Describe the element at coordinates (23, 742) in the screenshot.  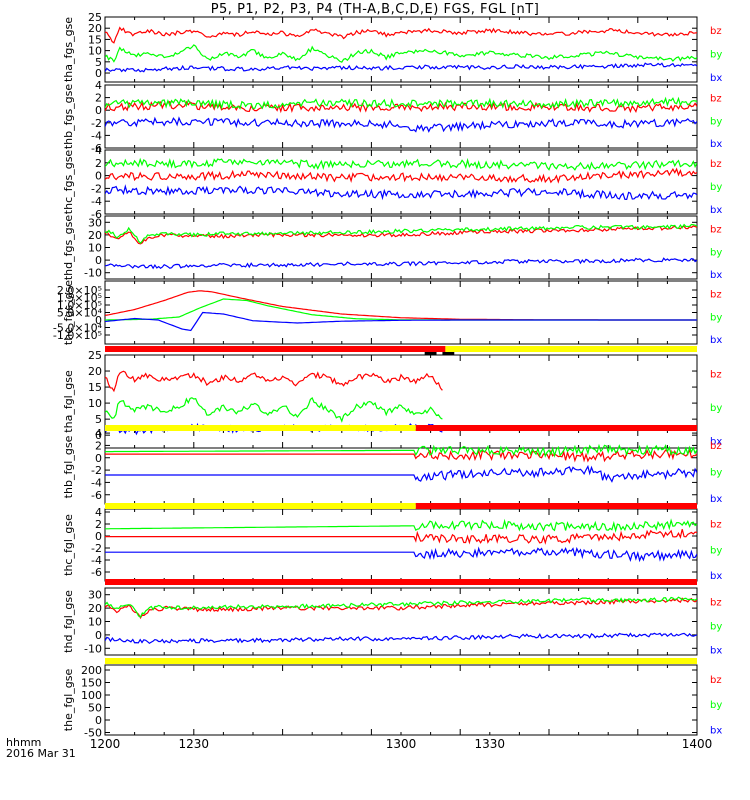
I see `footer-hhmm: hhmm` at that location.